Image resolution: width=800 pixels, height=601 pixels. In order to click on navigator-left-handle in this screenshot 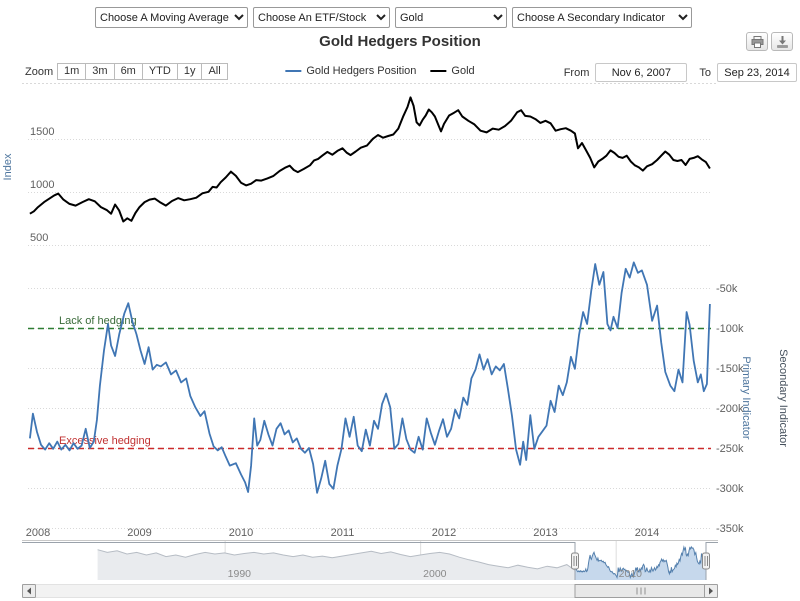, I will do `click(575, 561)`.